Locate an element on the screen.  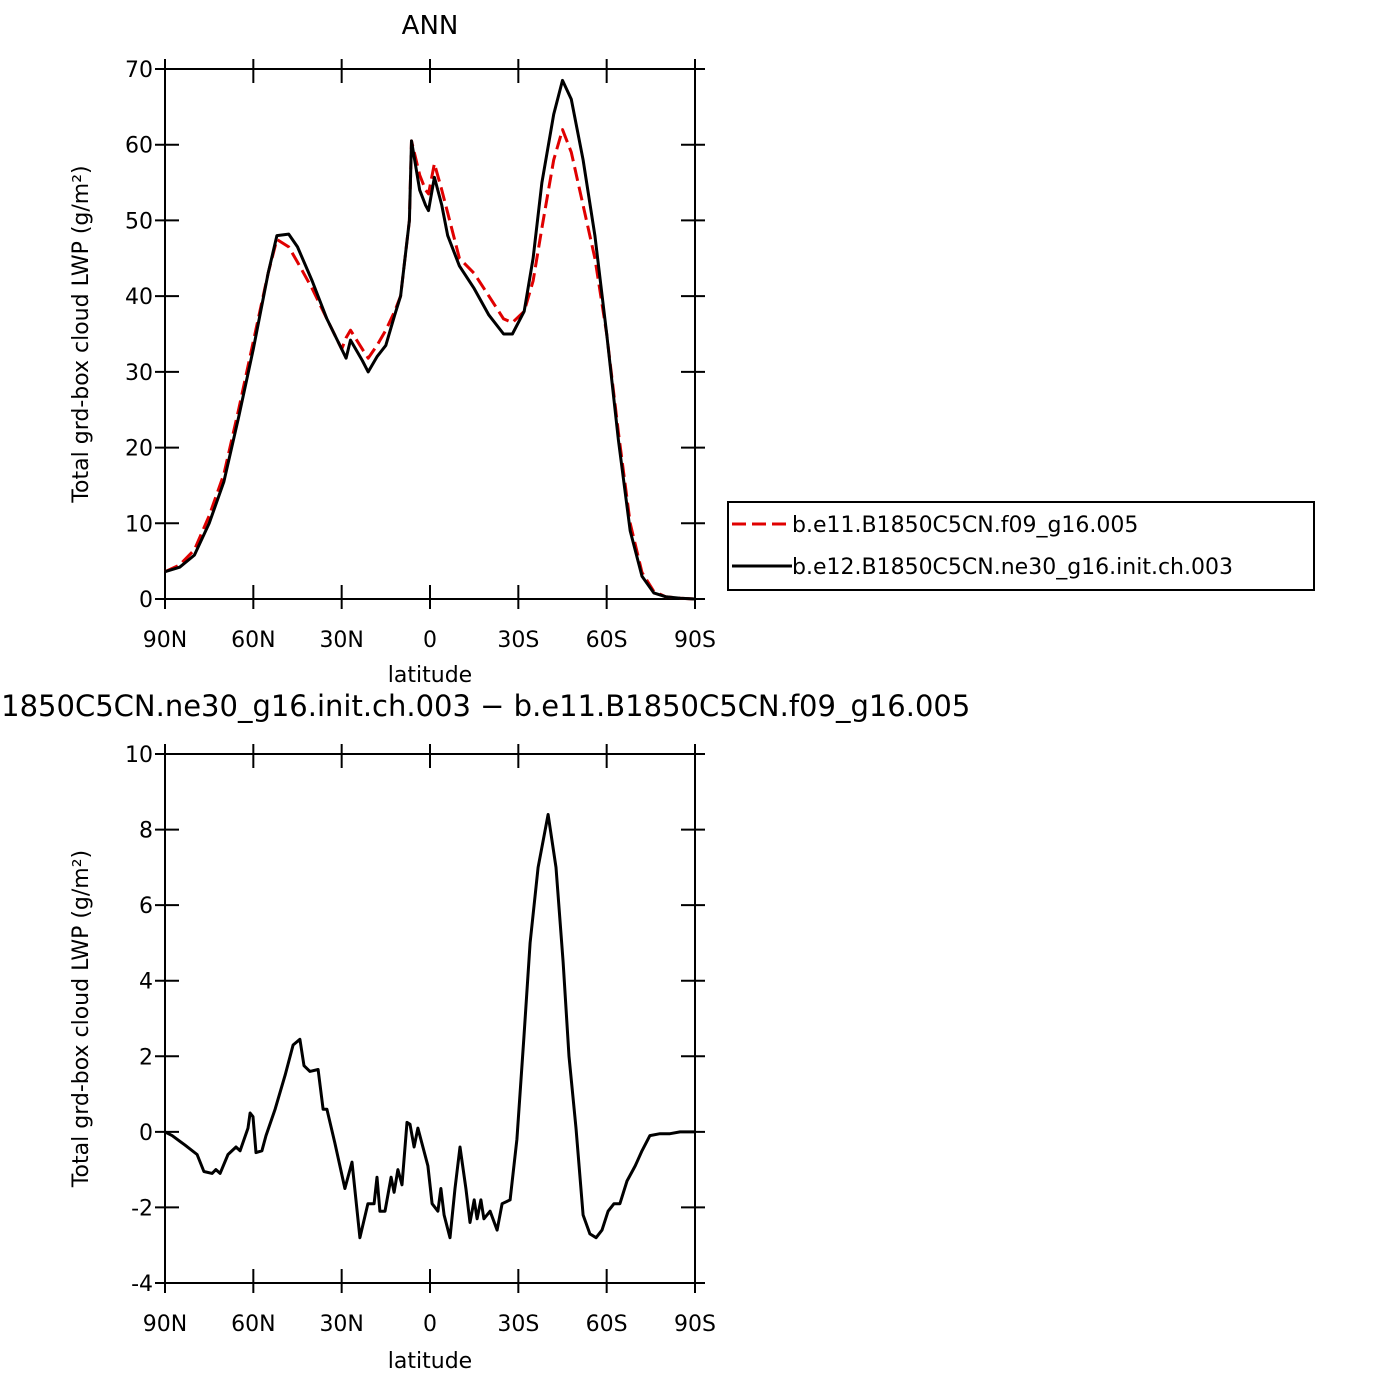
legend-label: b.e11.B1850C5CN.f09_g16.005 is located at coordinates (965, 525).